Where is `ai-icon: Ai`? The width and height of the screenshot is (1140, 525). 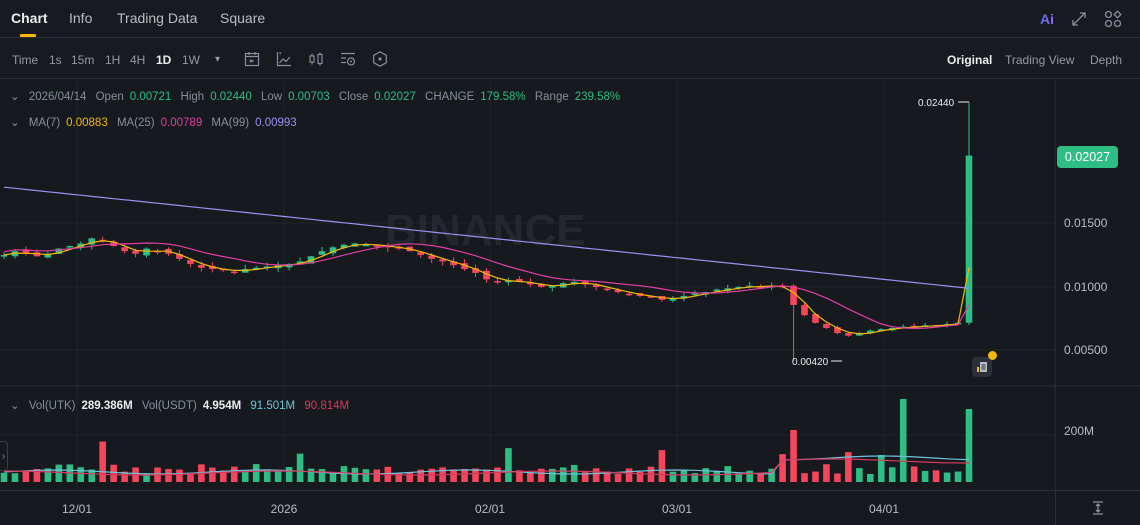
ai-icon: Ai is located at coordinates (1047, 19).